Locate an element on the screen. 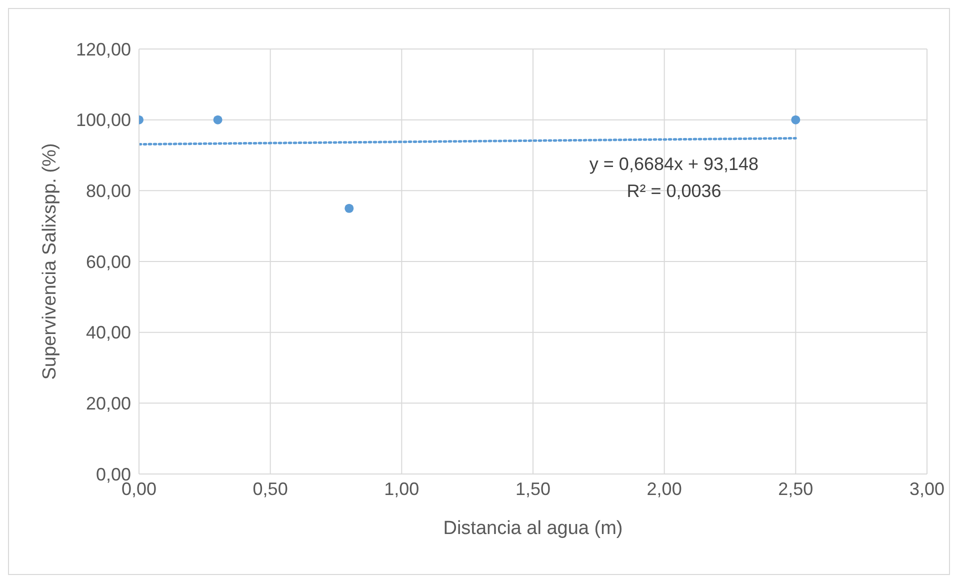  y-tick-label: 80,00 is located at coordinates (108, 191).